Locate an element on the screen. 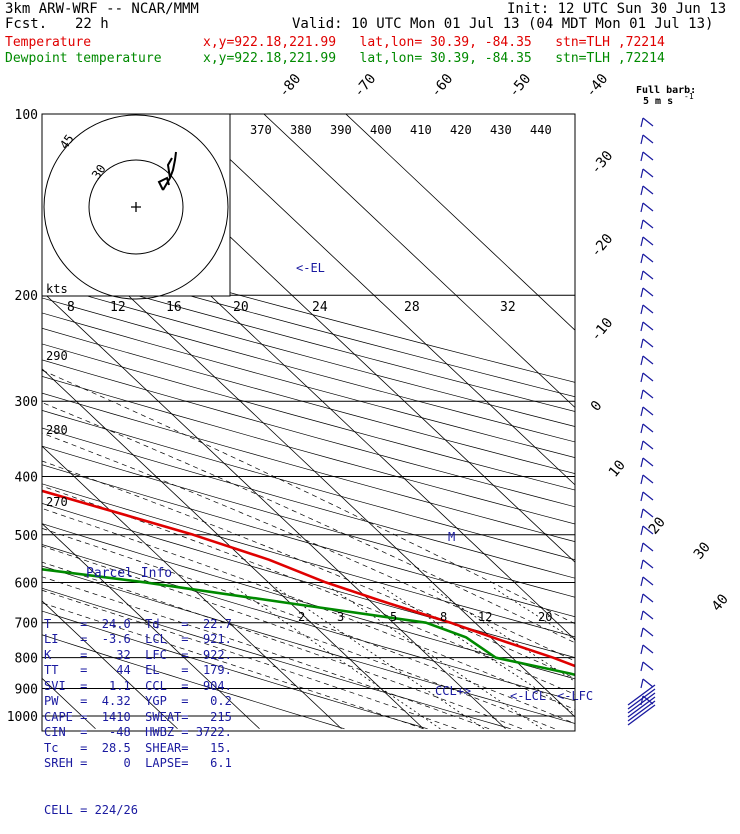  theta-label: 410 is located at coordinates (421, 130).